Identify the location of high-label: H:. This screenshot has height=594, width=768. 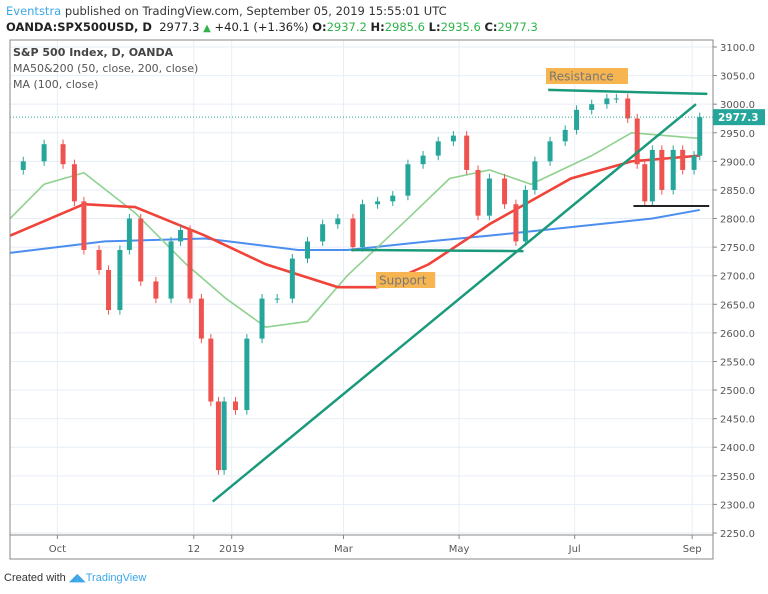
(377, 27).